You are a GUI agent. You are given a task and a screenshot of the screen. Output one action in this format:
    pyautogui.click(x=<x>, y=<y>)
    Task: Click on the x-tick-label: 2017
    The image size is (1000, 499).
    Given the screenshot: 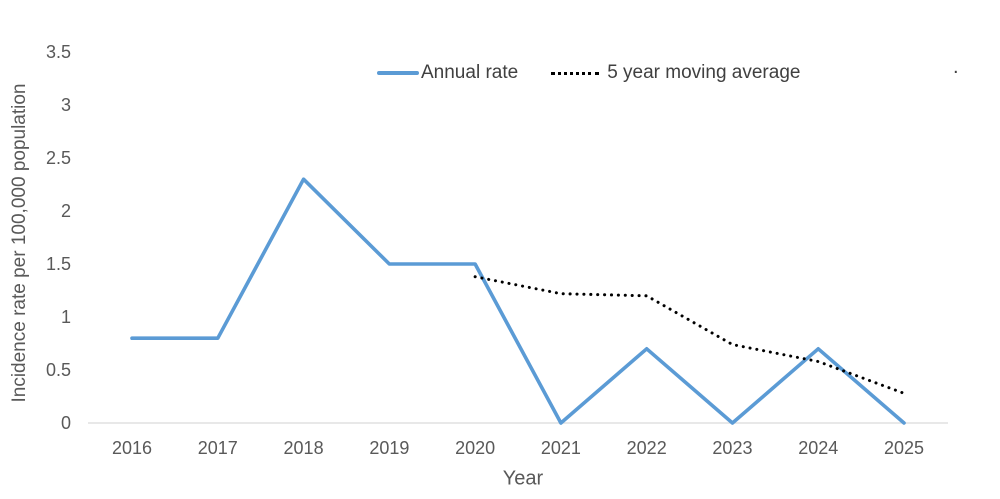 What is the action you would take?
    pyautogui.click(x=218, y=448)
    